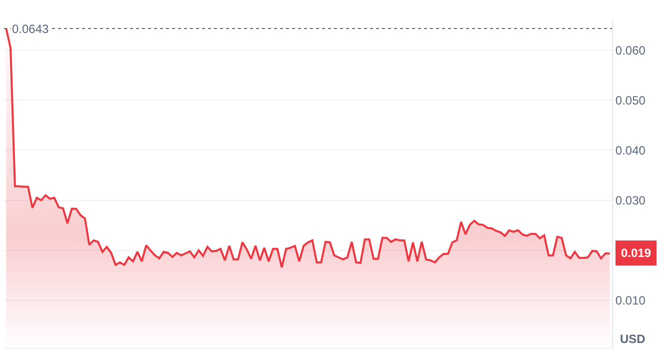  What do you see at coordinates (630, 200) in the screenshot?
I see `y-tick-label: 0.030` at bounding box center [630, 200].